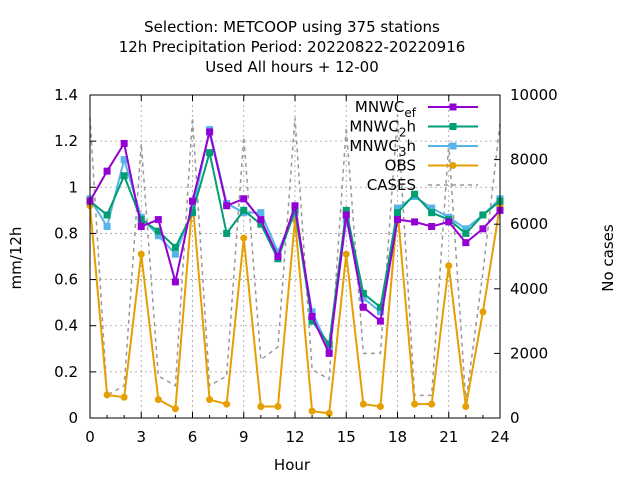 The width and height of the screenshot is (640, 480). I want to click on y-tick-label: 1.2, so click(66, 141).